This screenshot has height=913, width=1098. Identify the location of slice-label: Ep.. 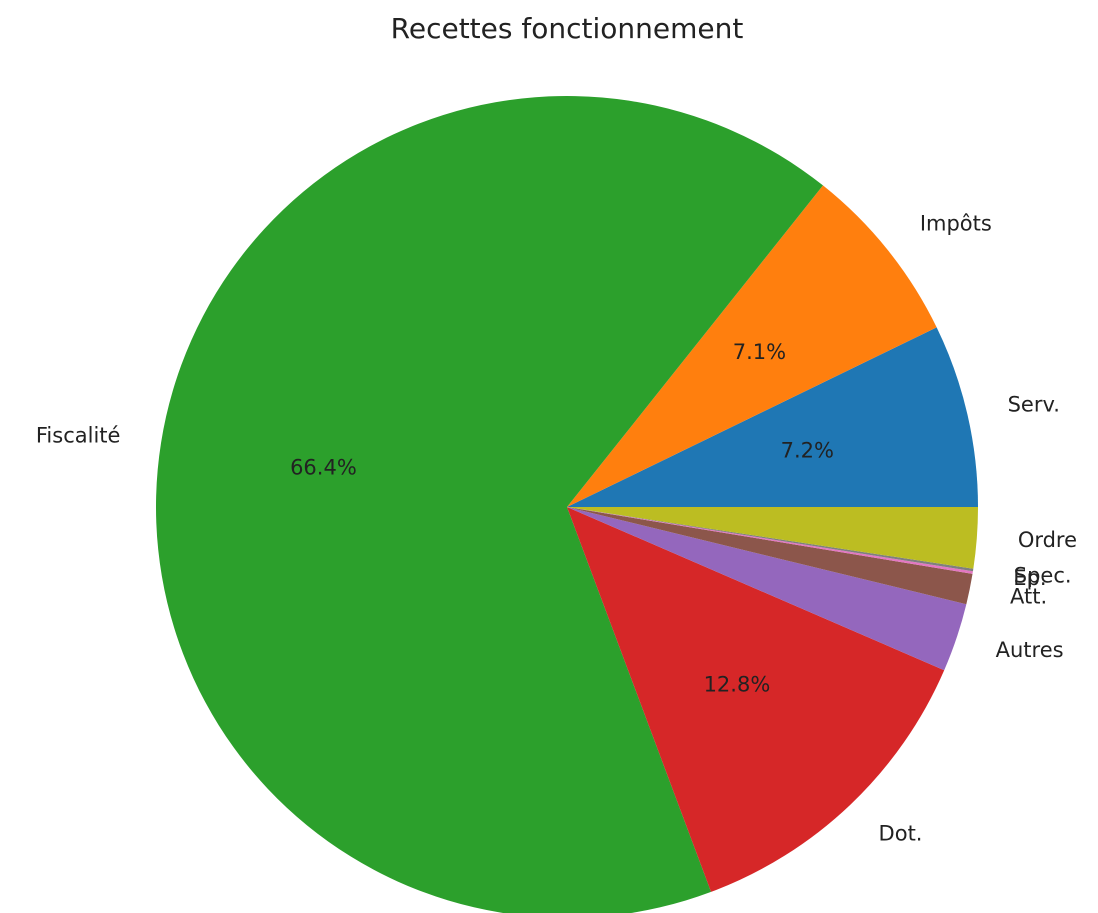
(1029, 578).